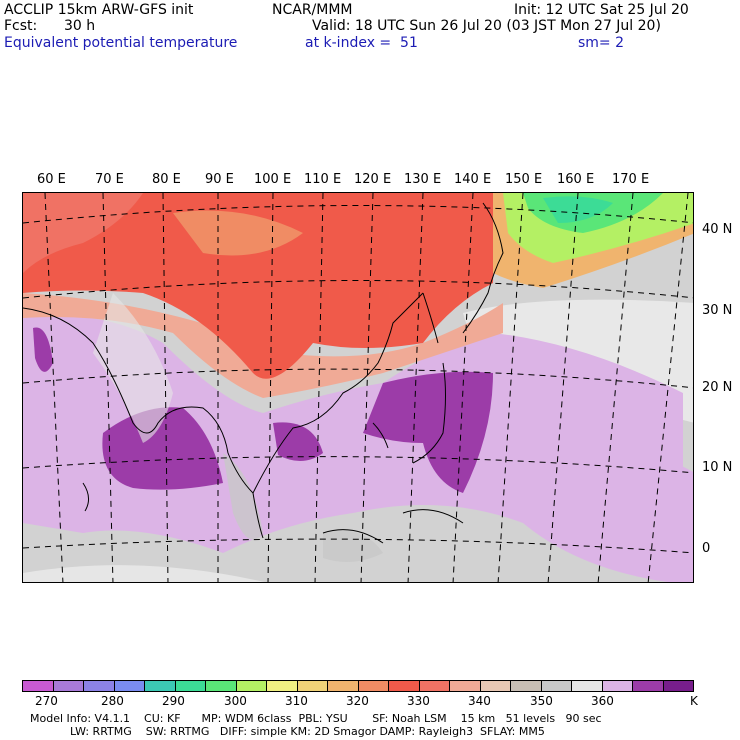  What do you see at coordinates (21, 26) in the screenshot?
I see `forecast-label: Fcst:` at bounding box center [21, 26].